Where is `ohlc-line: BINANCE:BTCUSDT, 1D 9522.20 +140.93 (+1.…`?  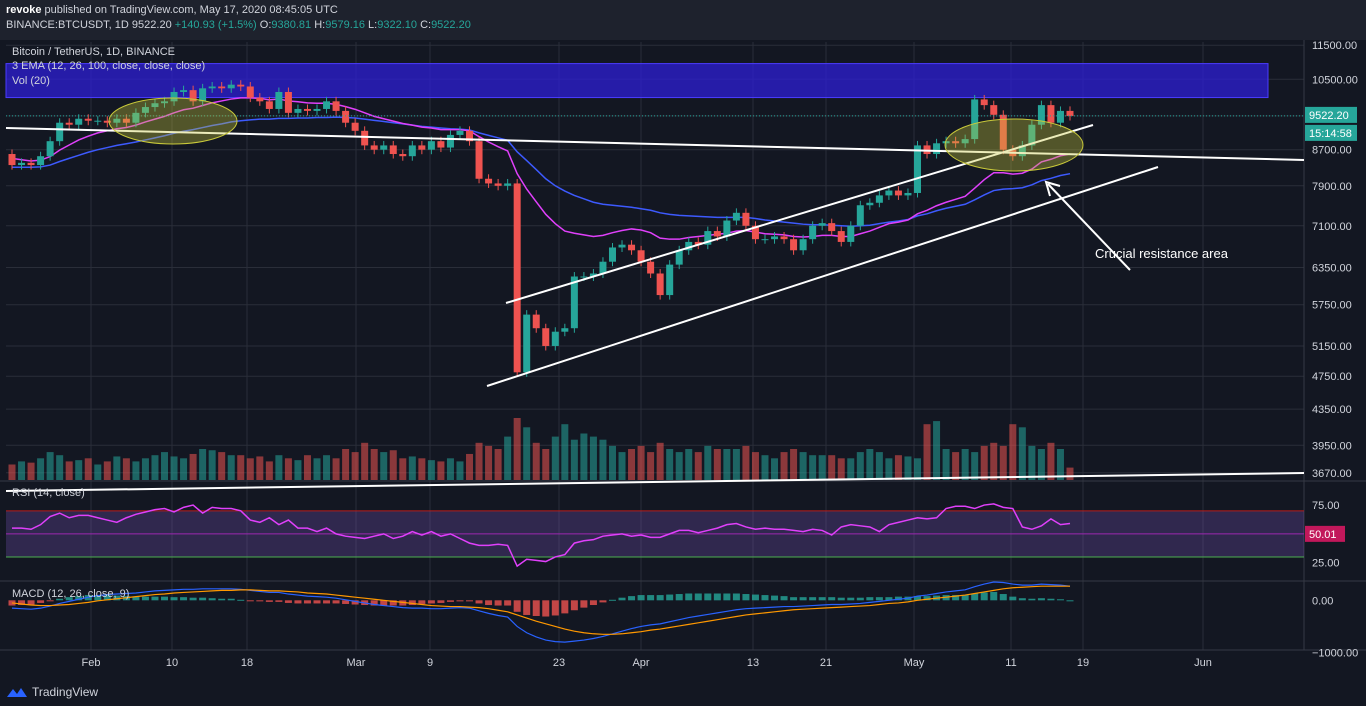 ohlc-line: BINANCE:BTCUSDT, 1D 9522.20 +140.93 (+1.… is located at coordinates (238, 25).